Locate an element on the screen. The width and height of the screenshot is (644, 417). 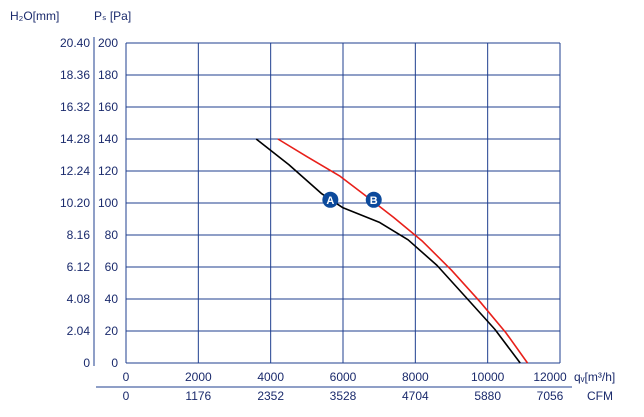
x-tick-bottom: 3528 is located at coordinates (343, 396).